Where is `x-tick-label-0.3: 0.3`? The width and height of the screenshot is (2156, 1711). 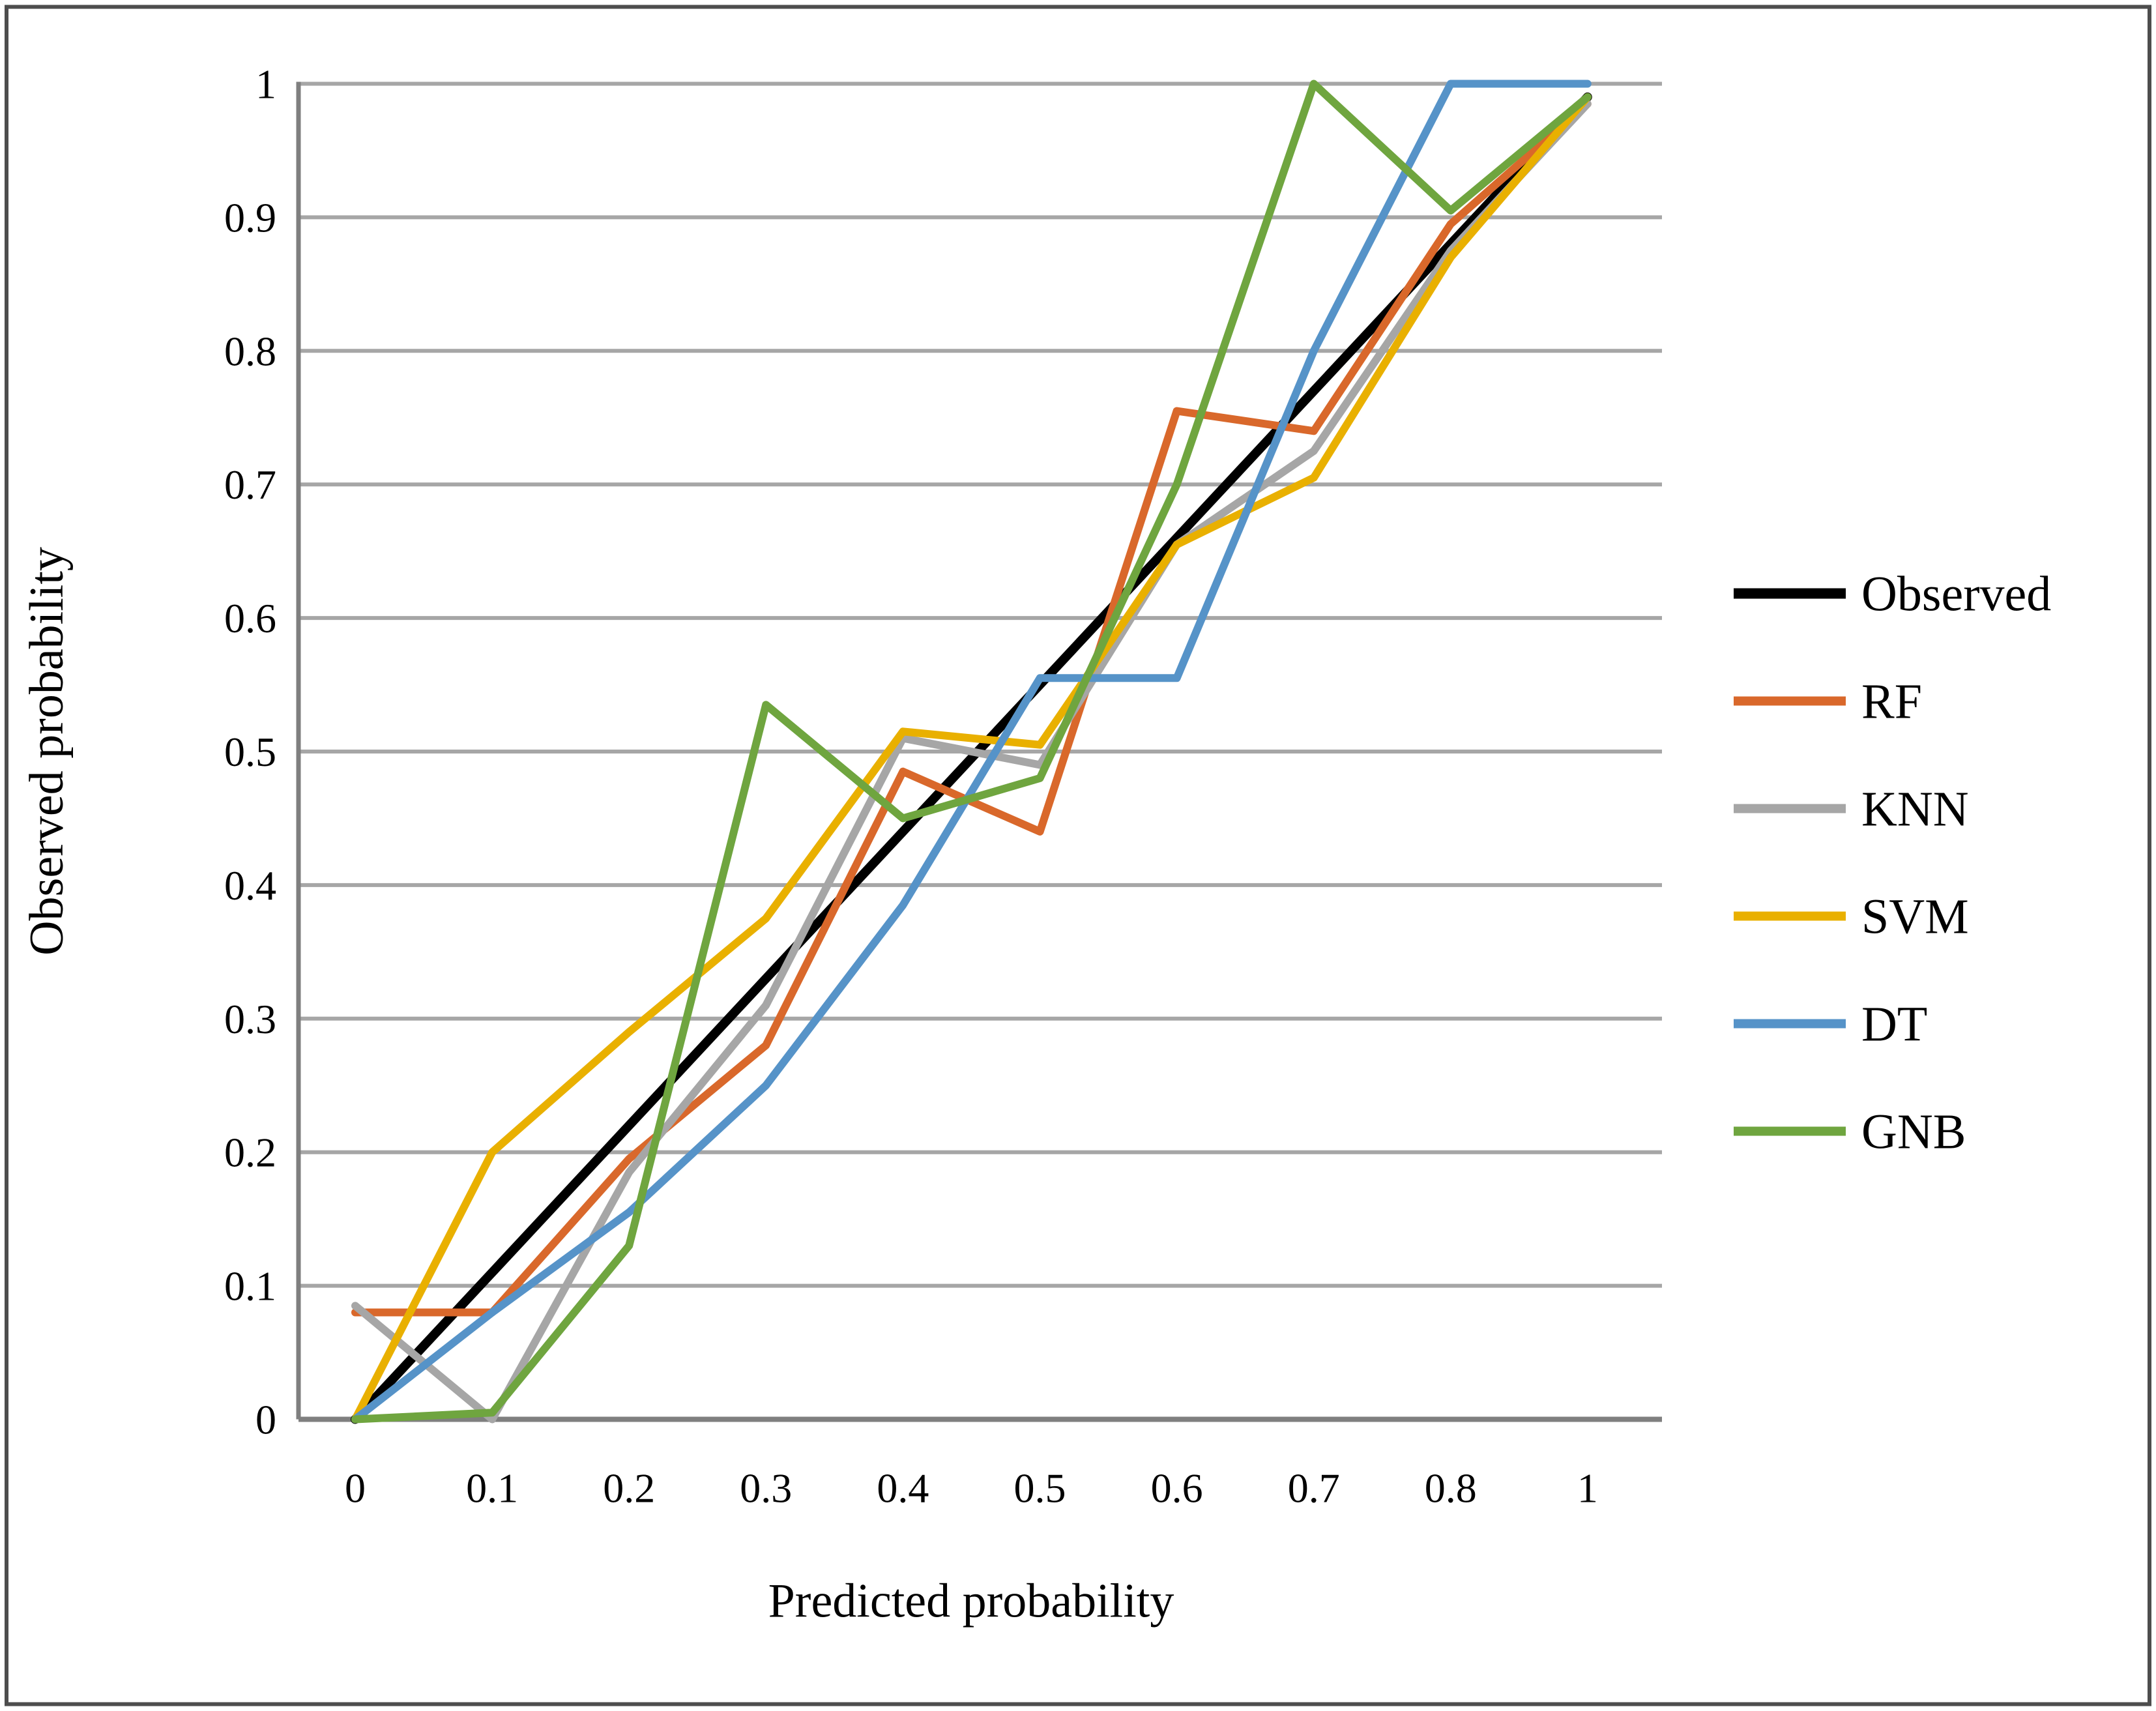
x-tick-label-0.3: 0.3 is located at coordinates (766, 1489).